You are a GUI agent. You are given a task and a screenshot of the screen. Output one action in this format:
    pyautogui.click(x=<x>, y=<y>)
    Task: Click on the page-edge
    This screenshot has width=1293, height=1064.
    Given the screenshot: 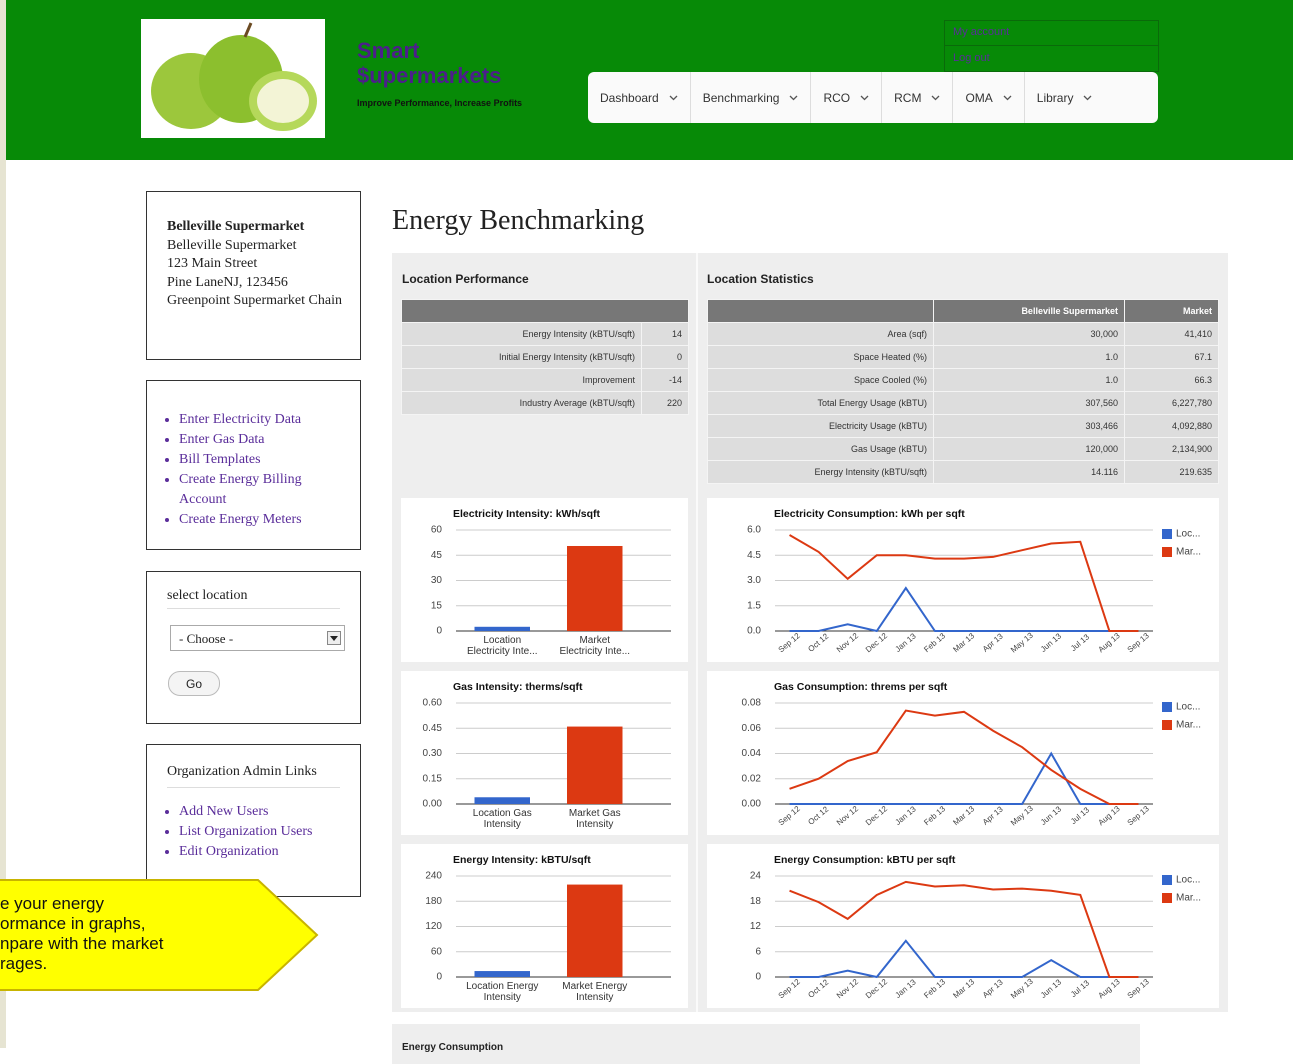 What is the action you would take?
    pyautogui.click(x=3, y=524)
    